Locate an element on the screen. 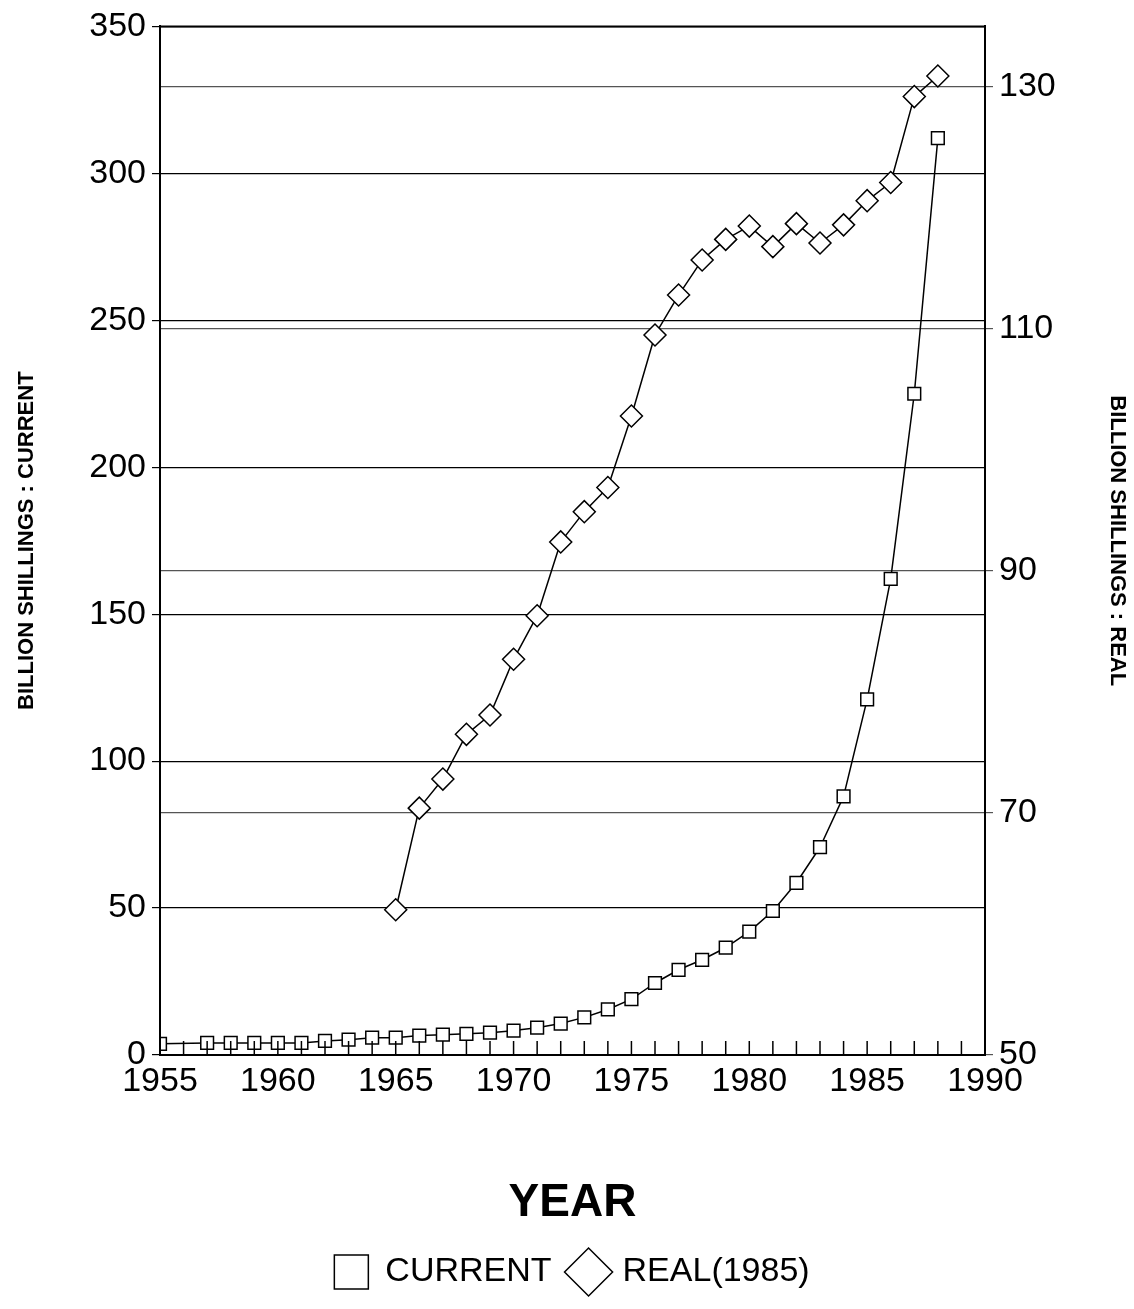  y2-axis-title: BILLION SHILLINGS : REAL is located at coordinates (1118, 541).